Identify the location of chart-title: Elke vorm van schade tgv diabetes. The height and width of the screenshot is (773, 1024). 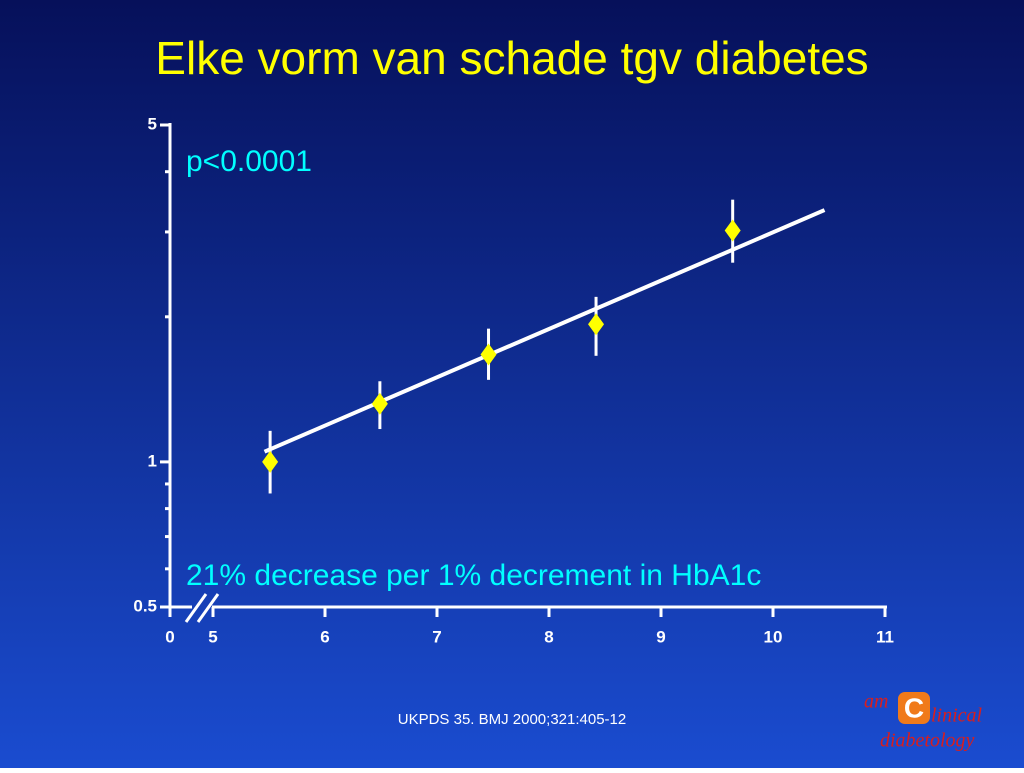
(511, 58).